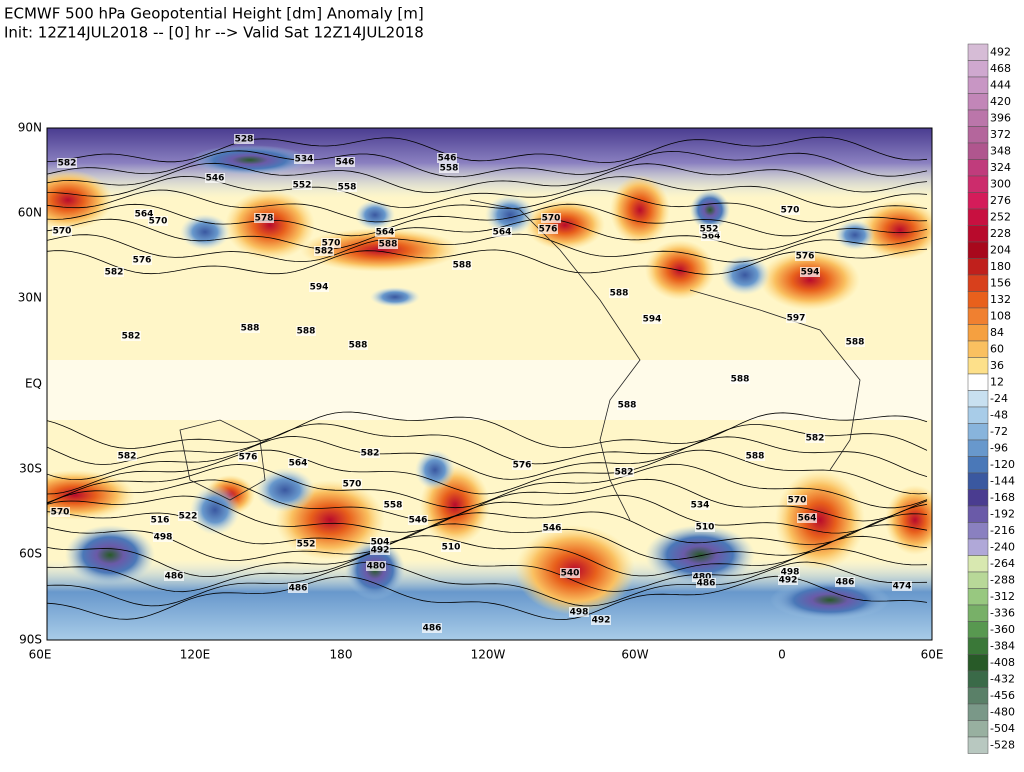 This screenshot has height=772, width=1024. What do you see at coordinates (1002, 530) in the screenshot?
I see `colorbar-label: -216` at bounding box center [1002, 530].